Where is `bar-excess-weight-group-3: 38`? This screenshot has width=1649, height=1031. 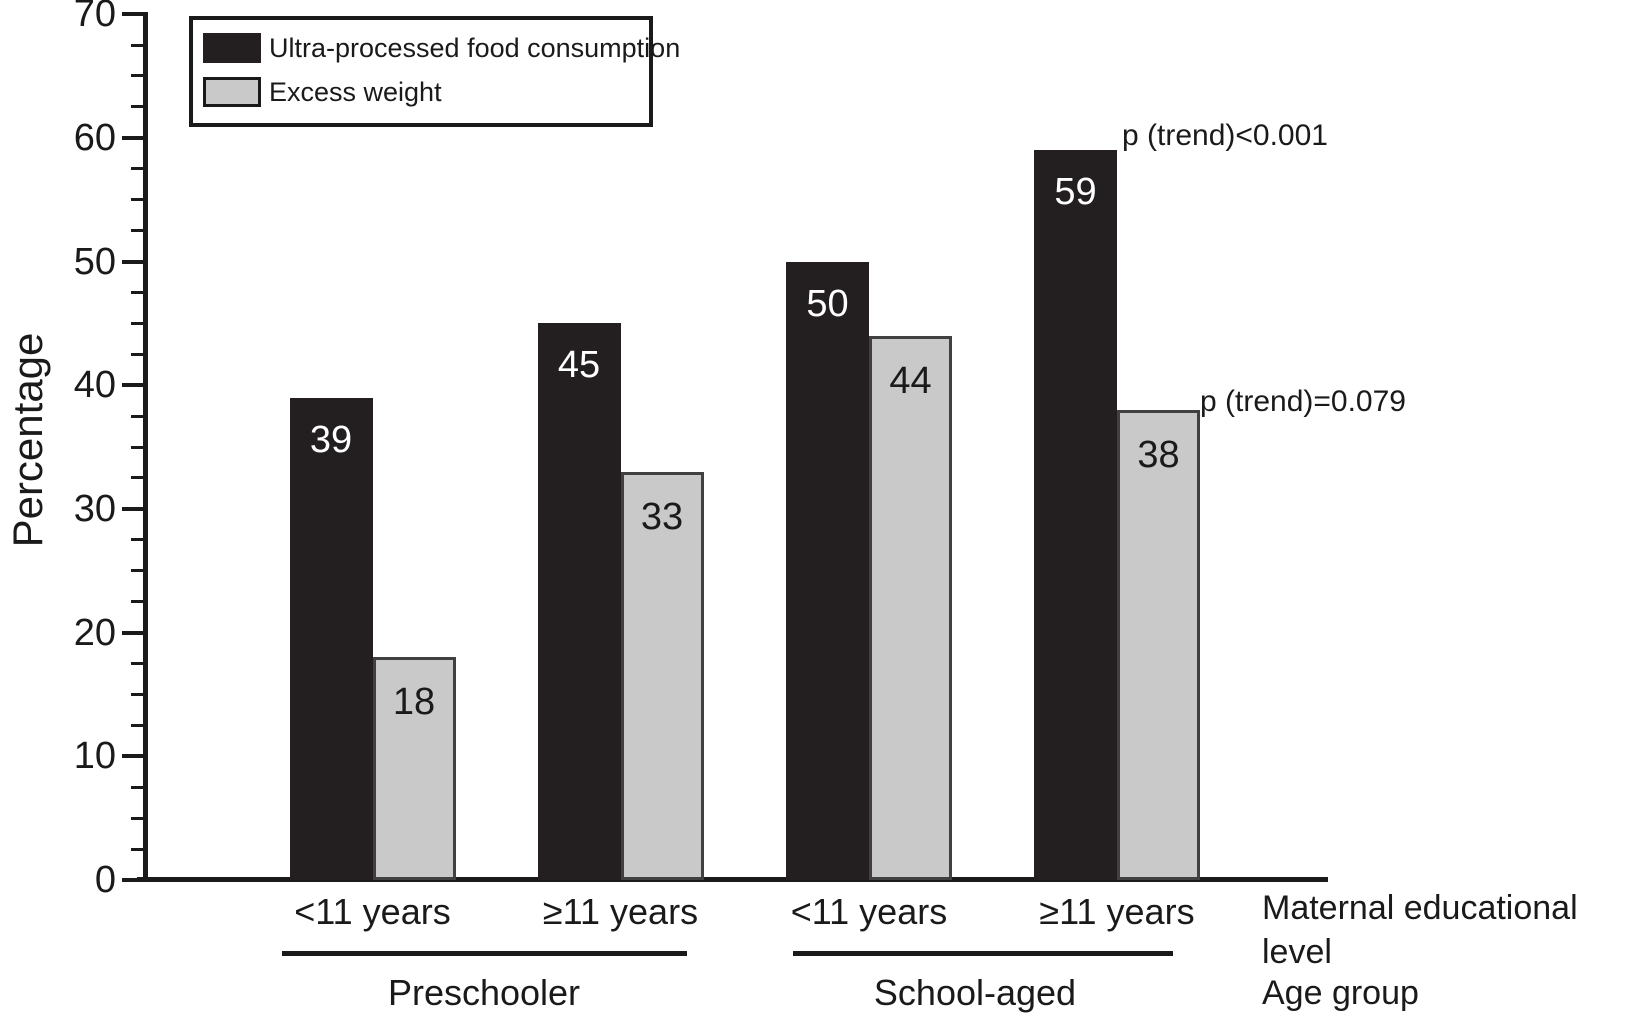
bar-excess-weight-group-3: 38 is located at coordinates (1158, 644).